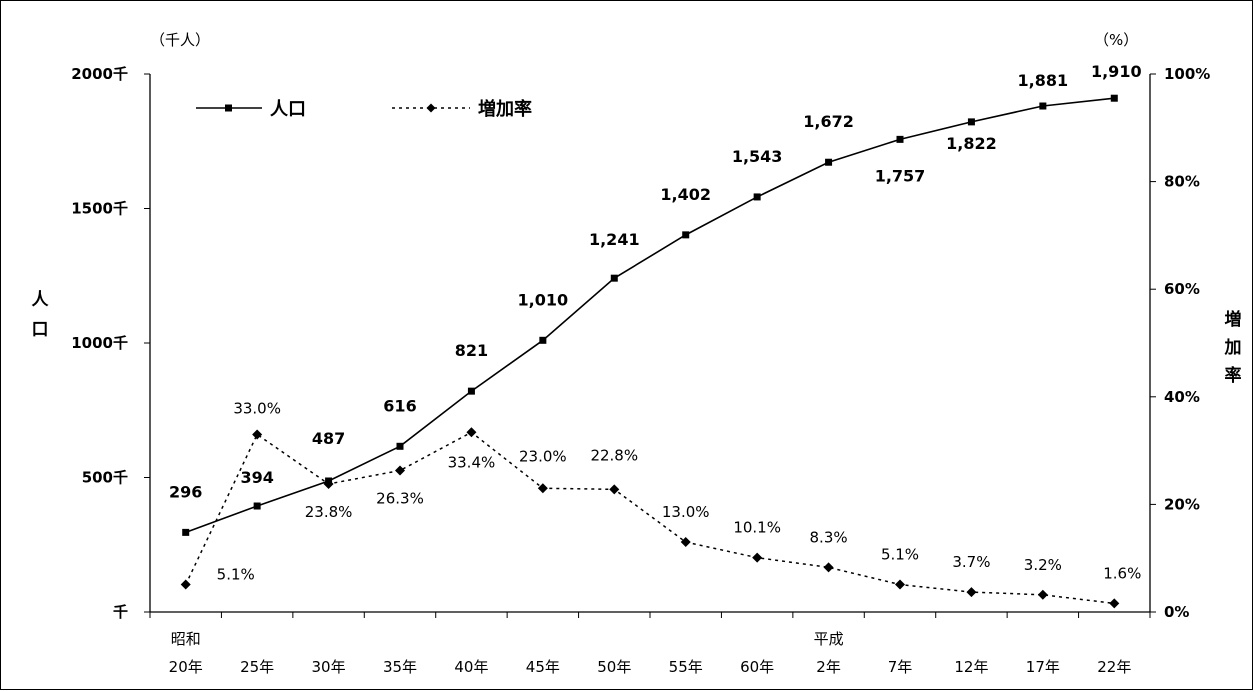  Describe the element at coordinates (686, 667) in the screenshot. I see `category-label: 55年` at that location.